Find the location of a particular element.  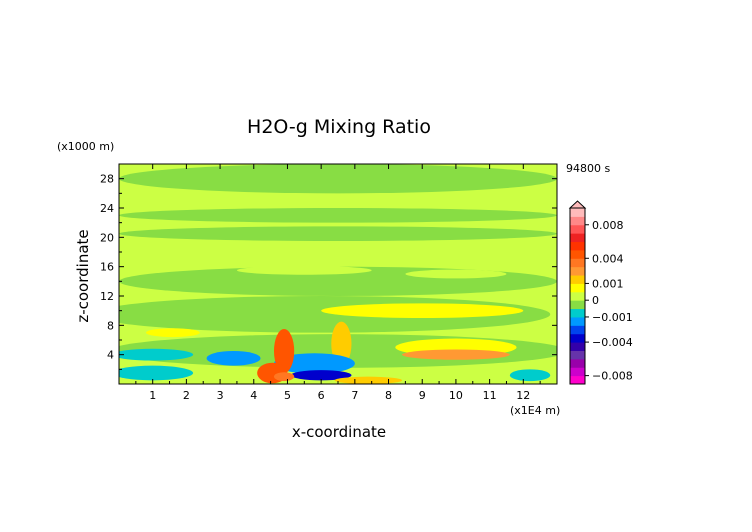

colorbar-tick-label: −0.004 is located at coordinates (612, 342).